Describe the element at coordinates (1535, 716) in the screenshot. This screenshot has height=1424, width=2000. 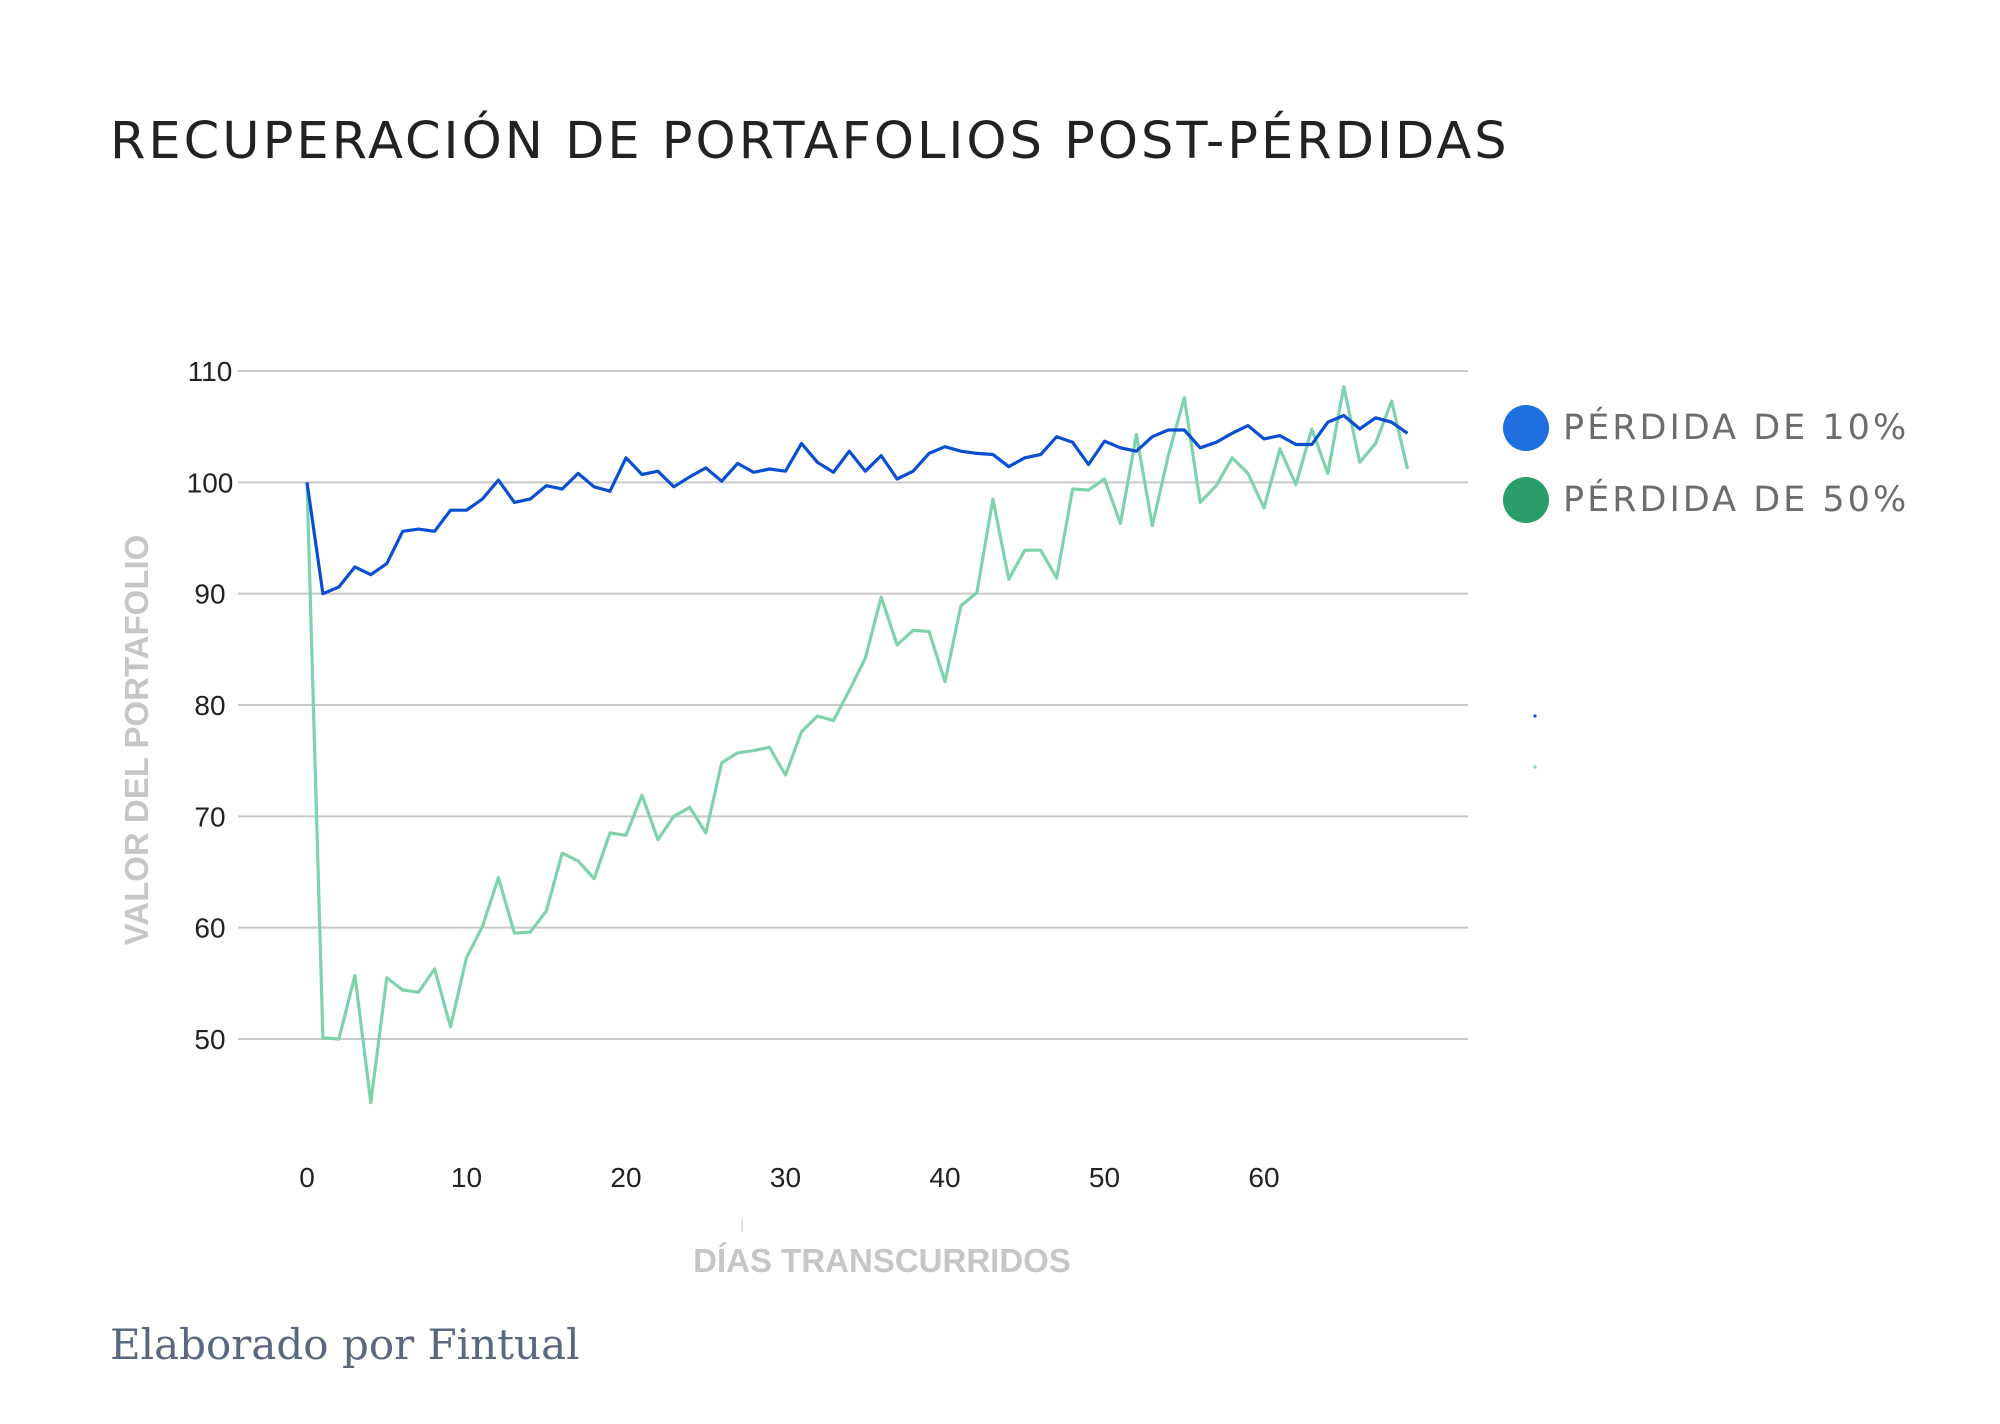
I see `legend-remnant-blue` at that location.